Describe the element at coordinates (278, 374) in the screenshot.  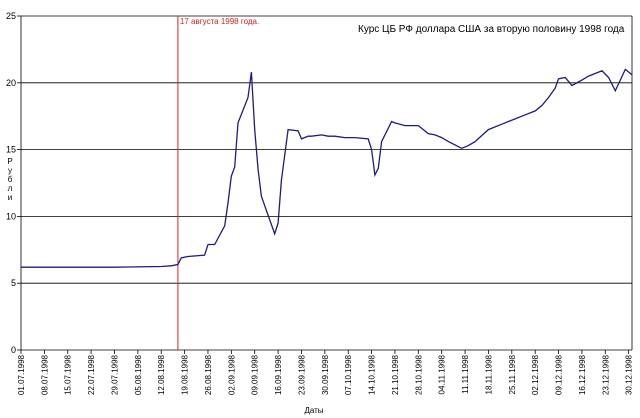
I see `x-tick-label: 16.09.1998` at that location.